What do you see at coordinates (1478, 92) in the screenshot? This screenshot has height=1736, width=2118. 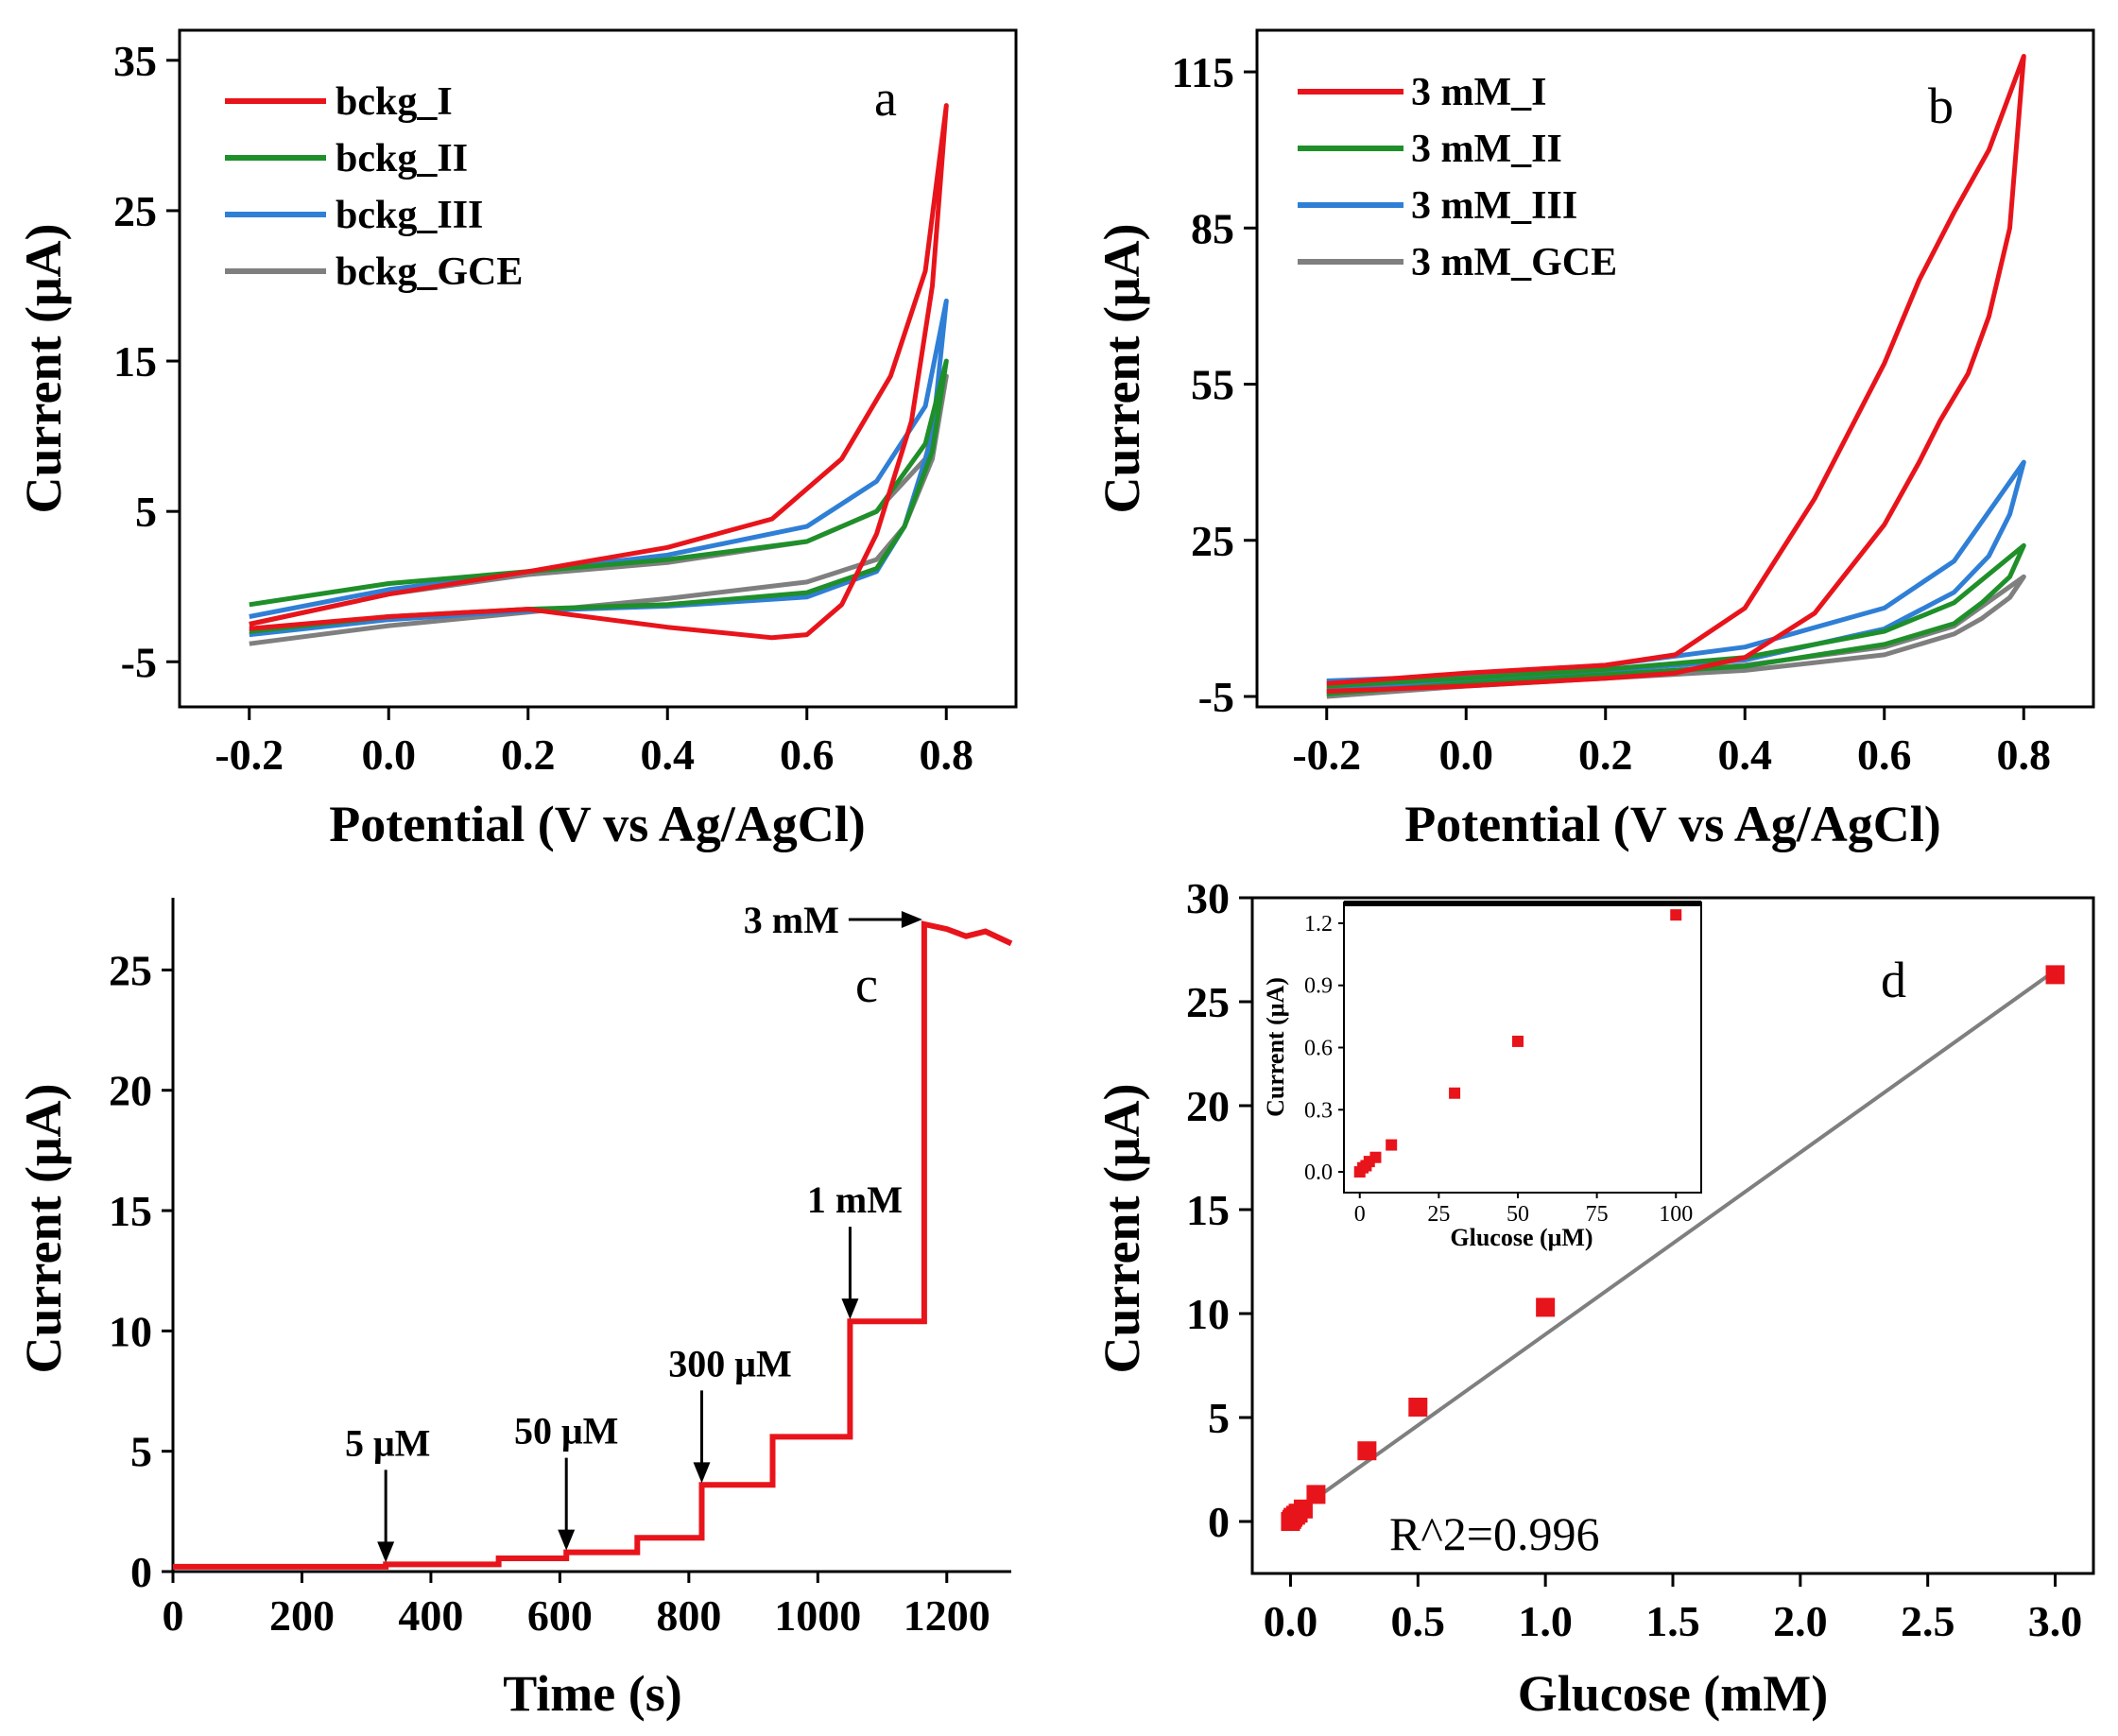 I see `legend-label-3mm-i: 3 mM_I` at bounding box center [1478, 92].